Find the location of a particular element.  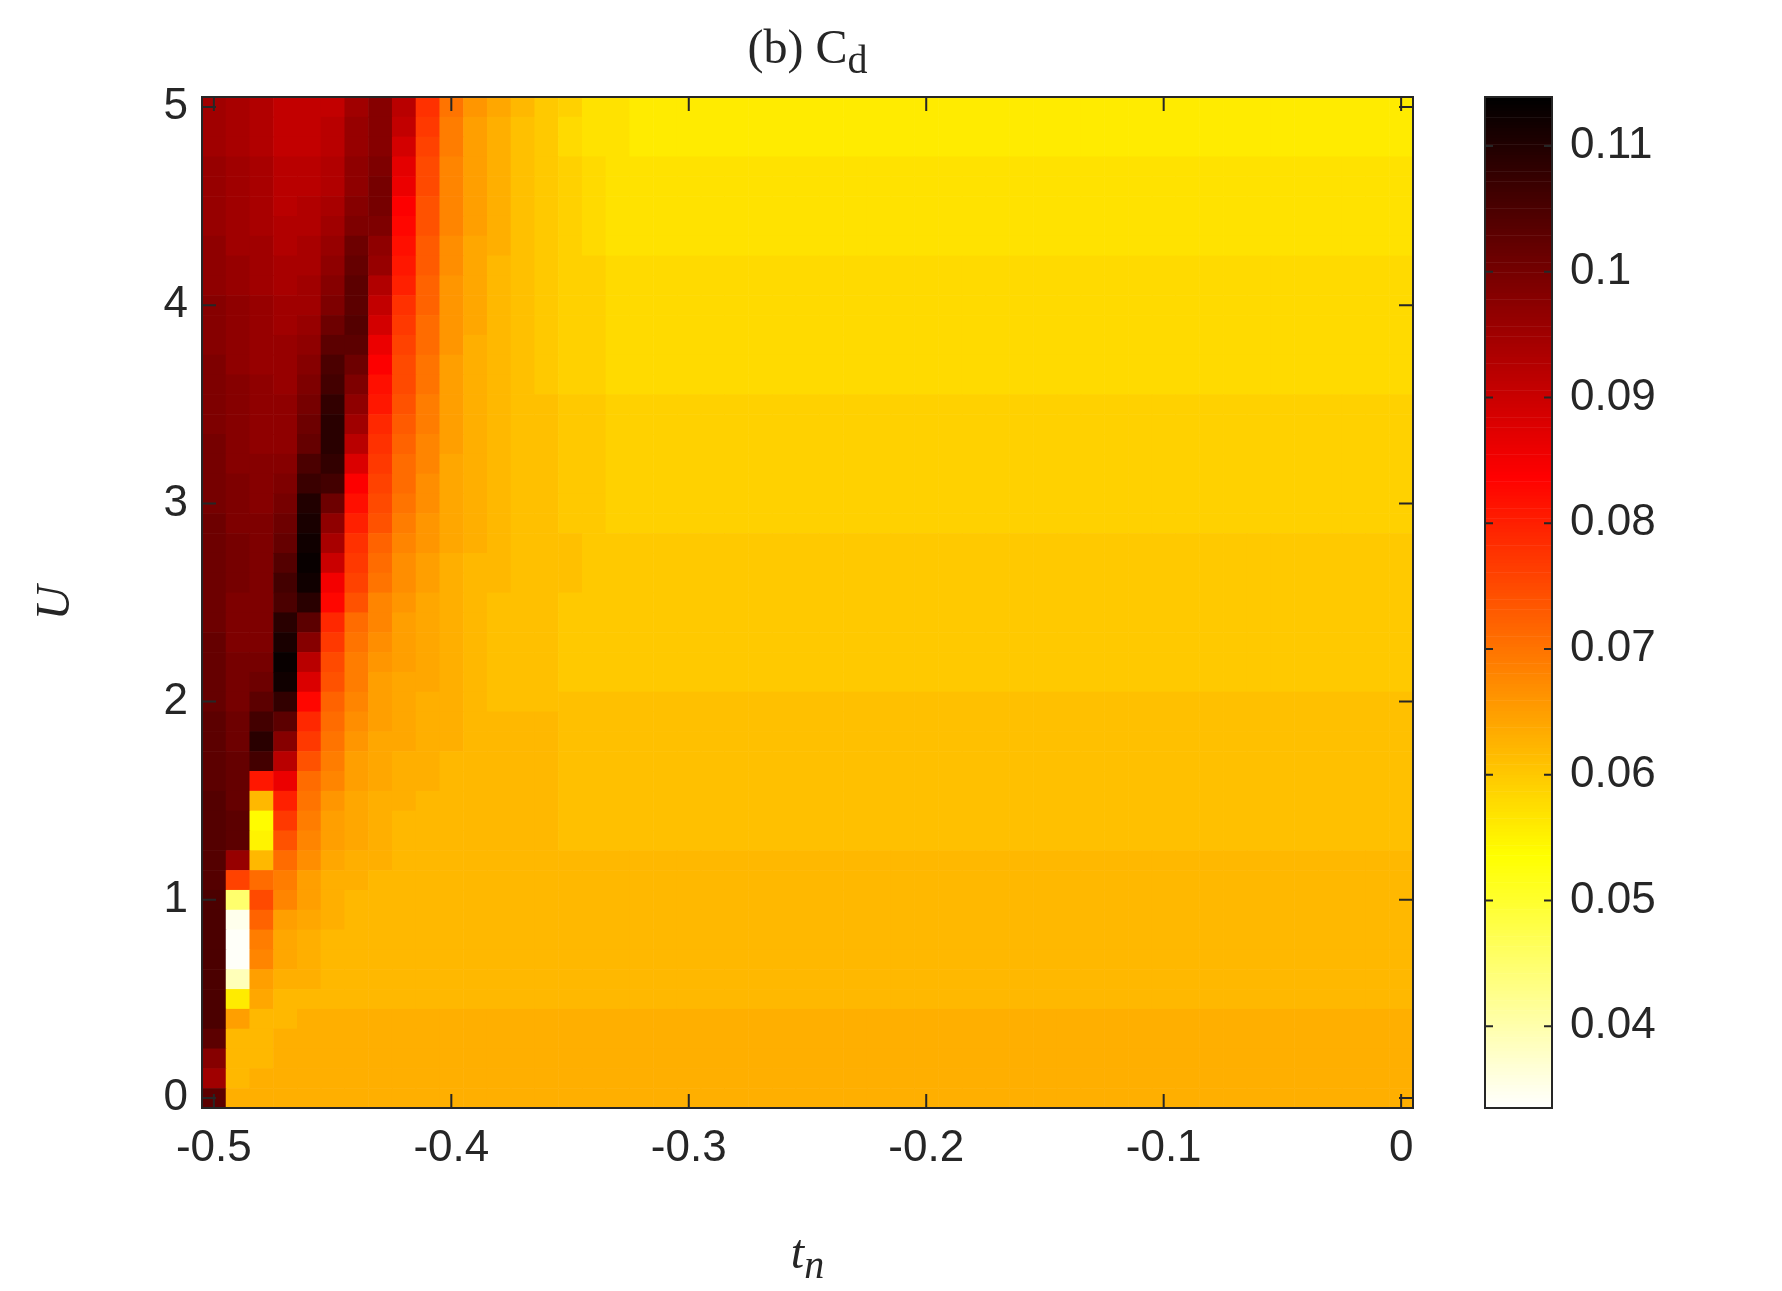

x-axis-title: t$_{n}$ is located at coordinates (807, 1256).